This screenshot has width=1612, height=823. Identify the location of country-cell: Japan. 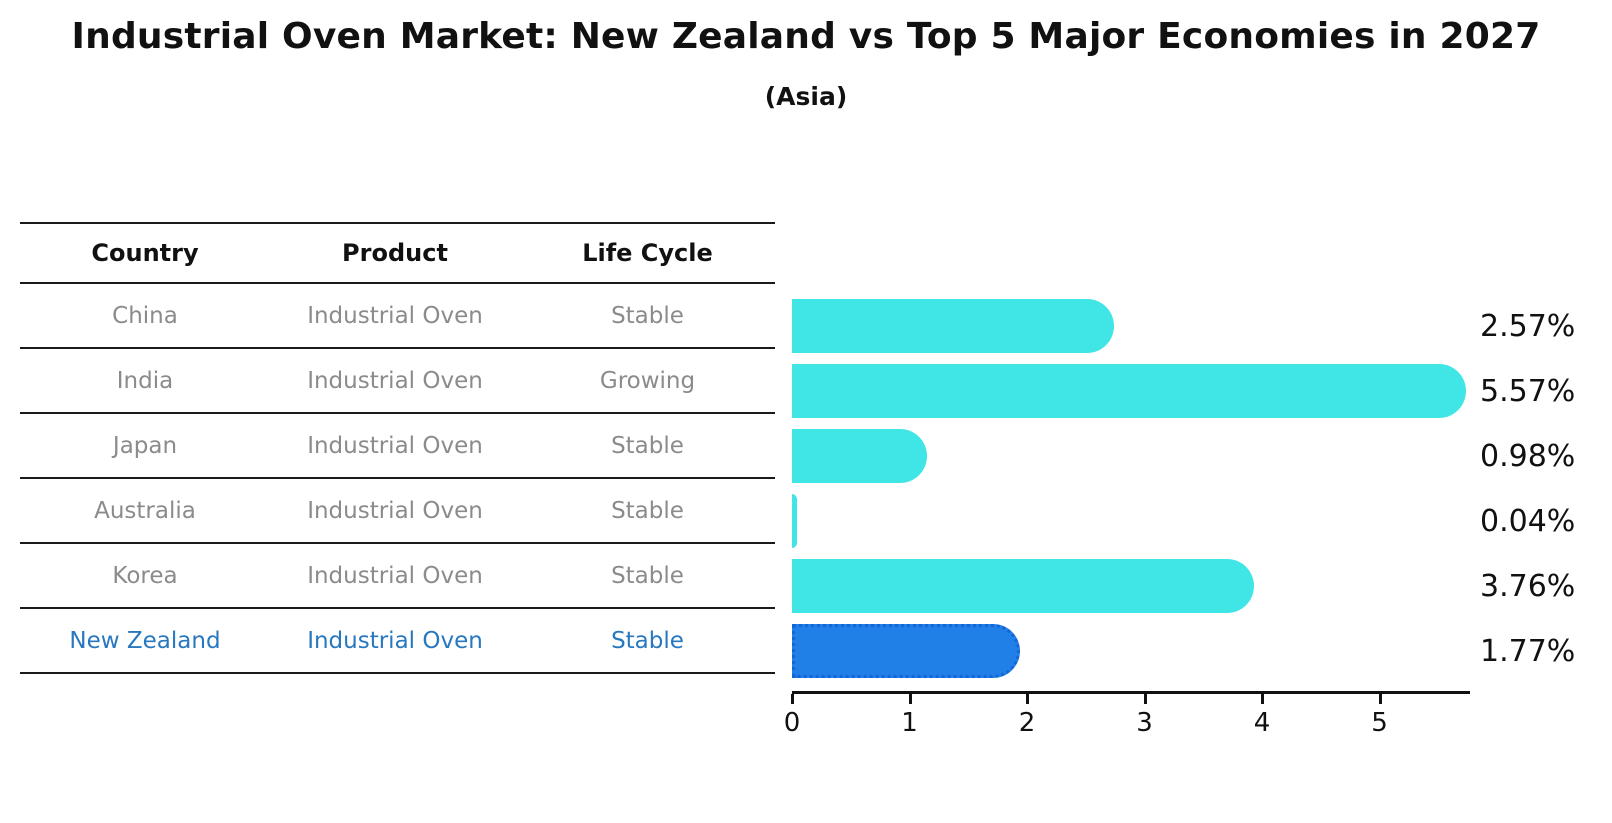
(145, 445).